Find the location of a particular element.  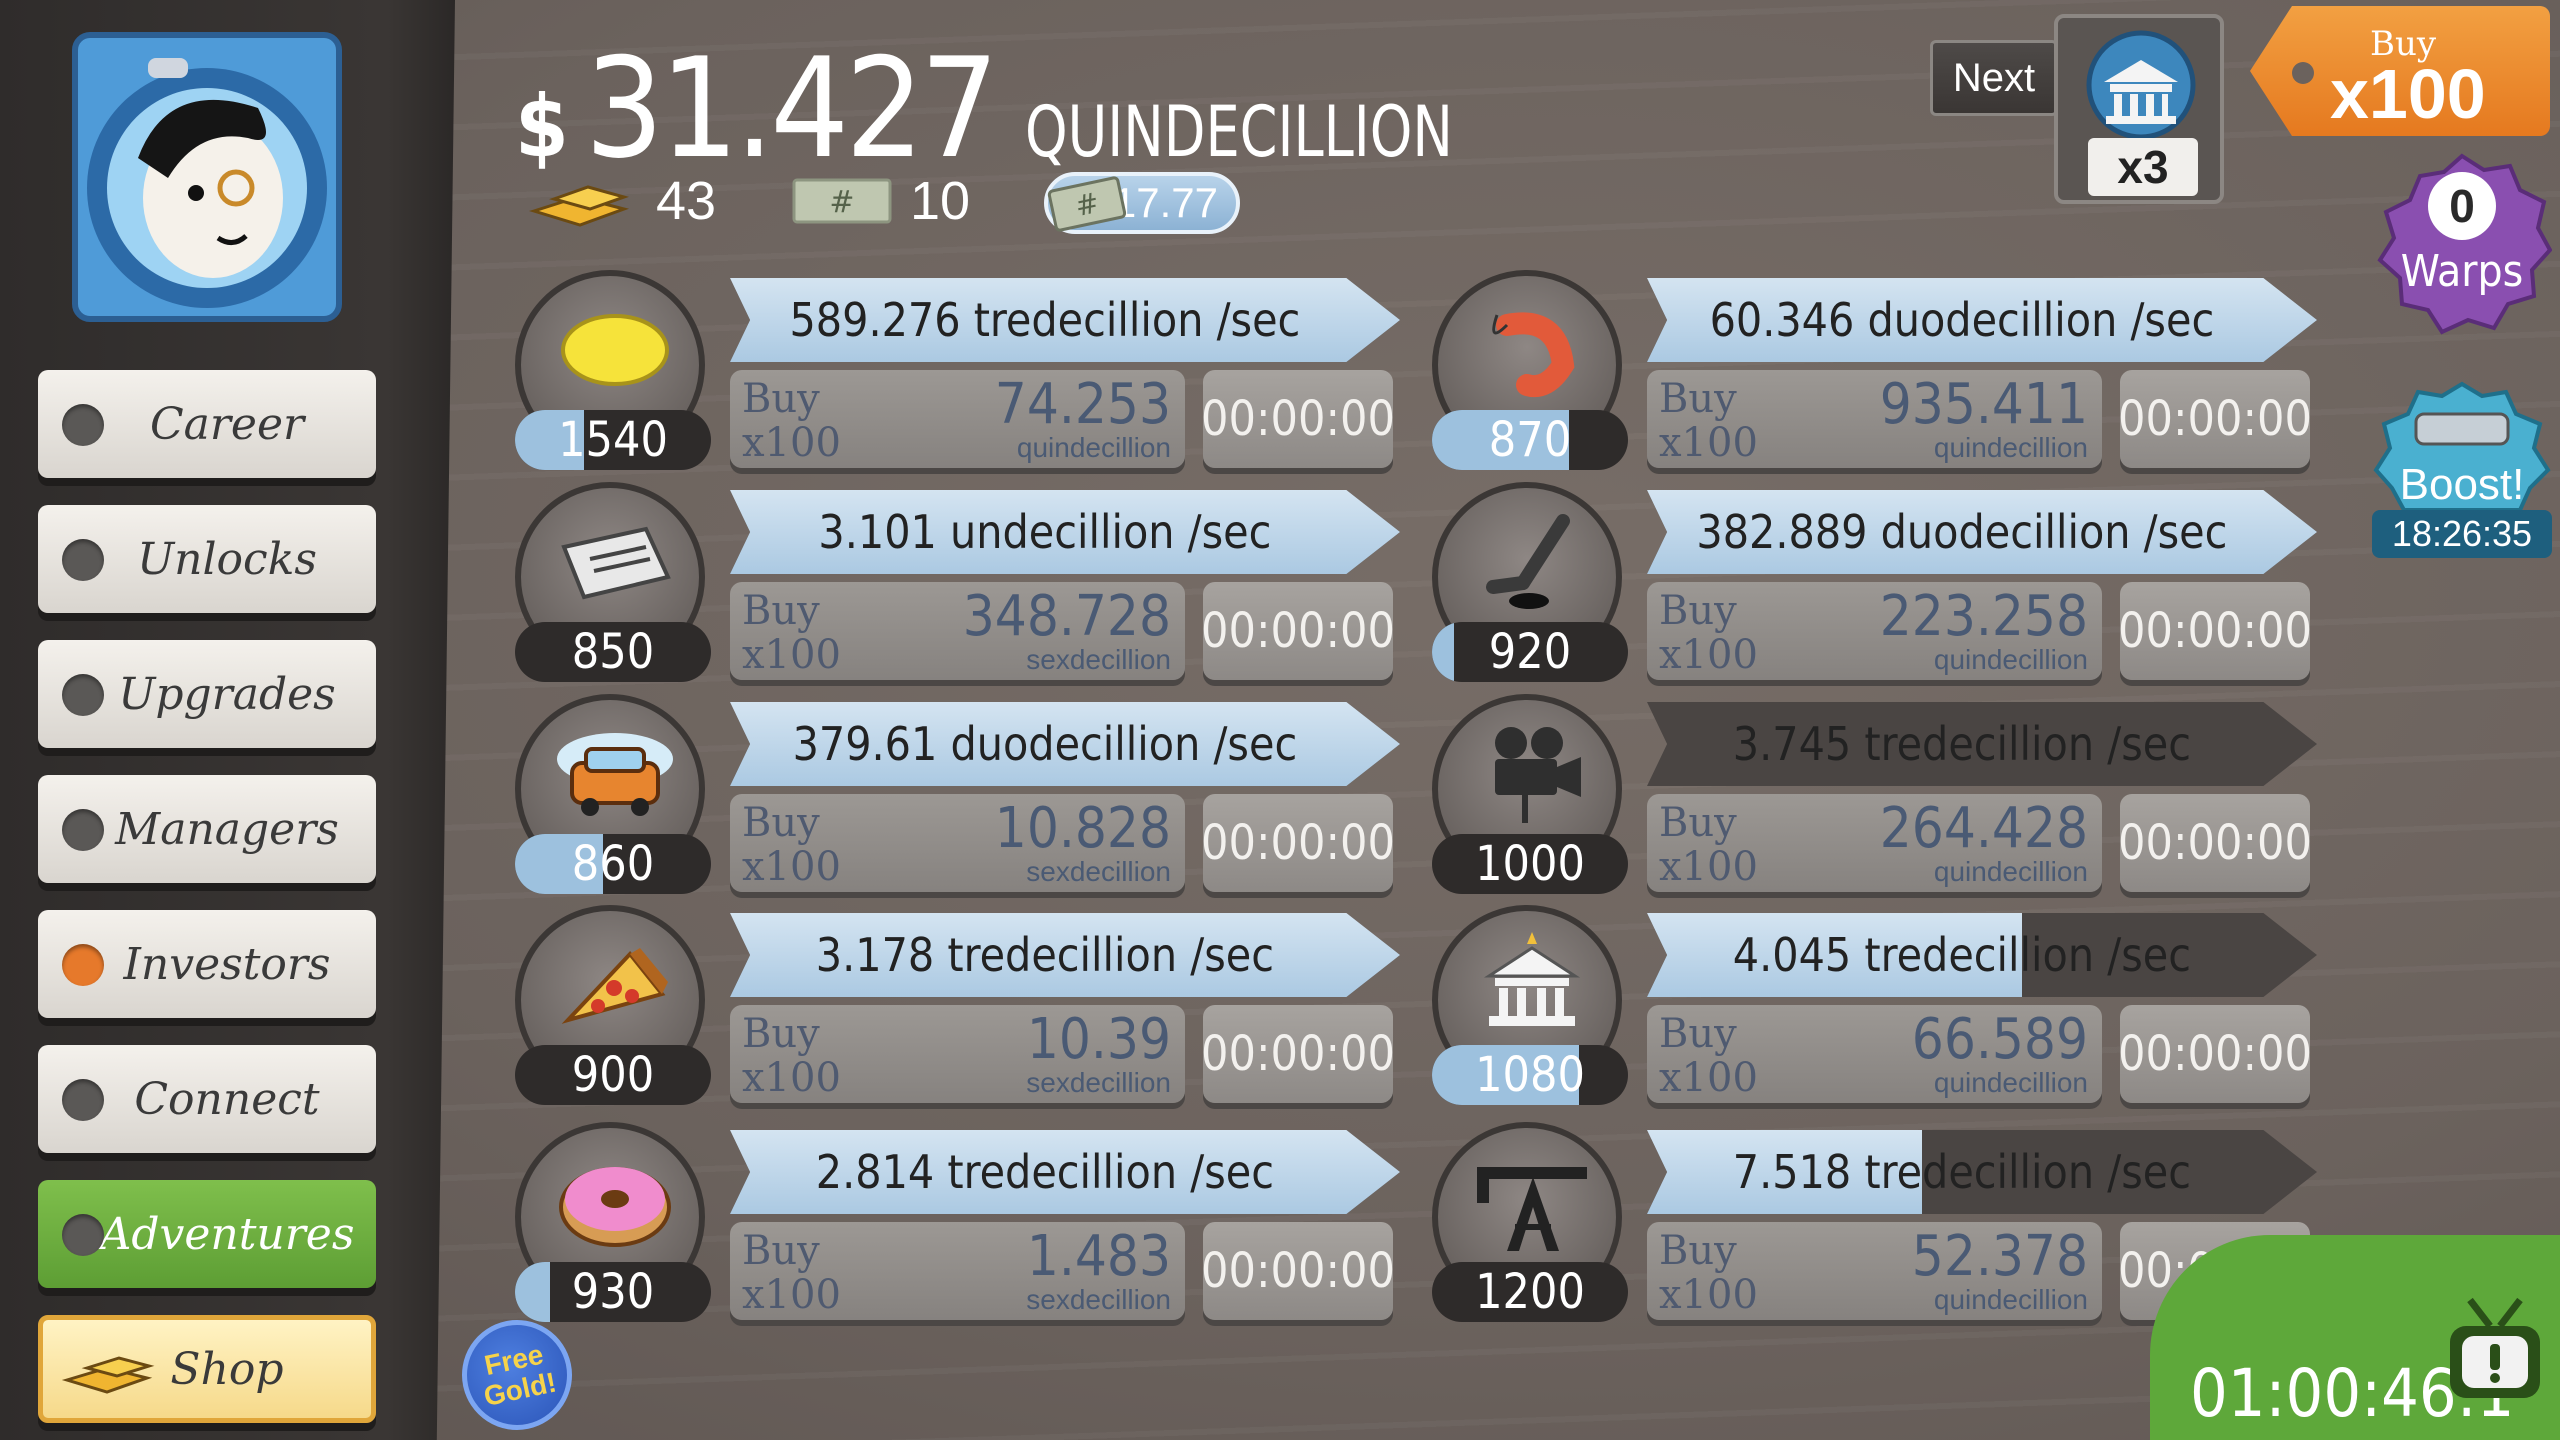

car-wash-icon is located at coordinates (615, 774).